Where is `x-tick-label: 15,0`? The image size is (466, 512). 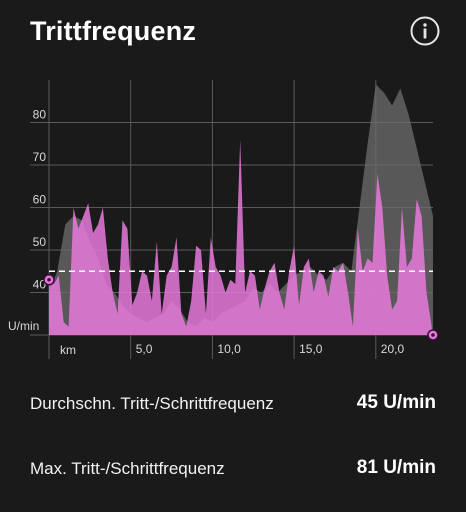
x-tick-label: 15,0 is located at coordinates (311, 349).